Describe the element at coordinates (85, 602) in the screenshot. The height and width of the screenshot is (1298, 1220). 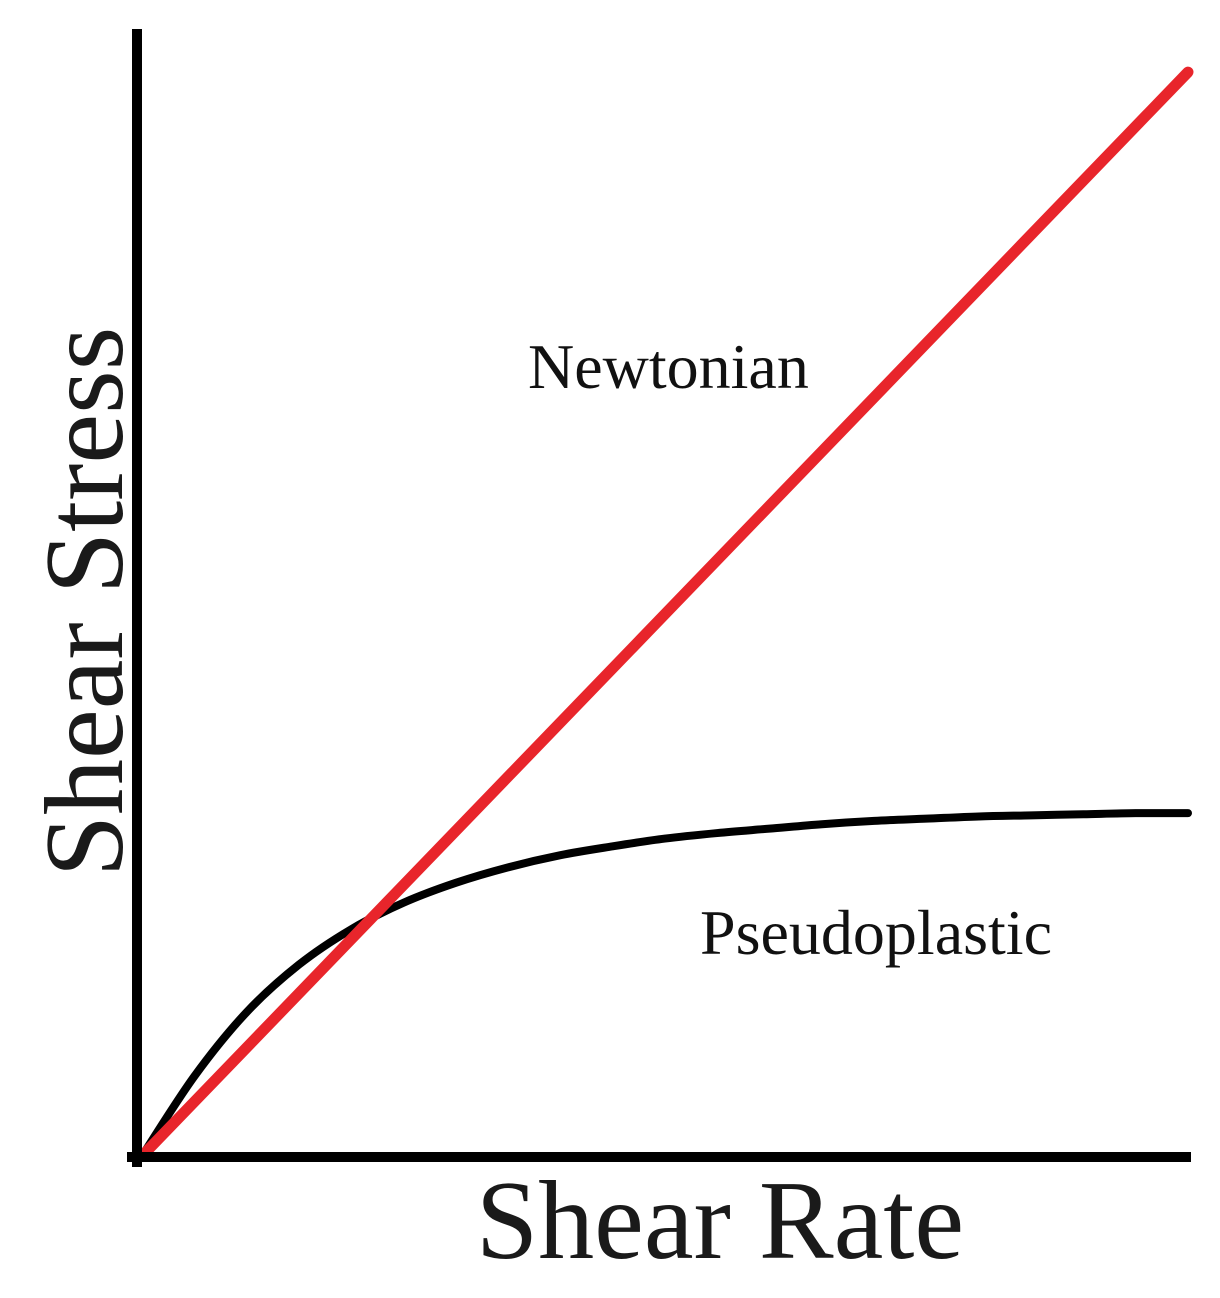
I see `y-axis-title: Shear Stress` at that location.